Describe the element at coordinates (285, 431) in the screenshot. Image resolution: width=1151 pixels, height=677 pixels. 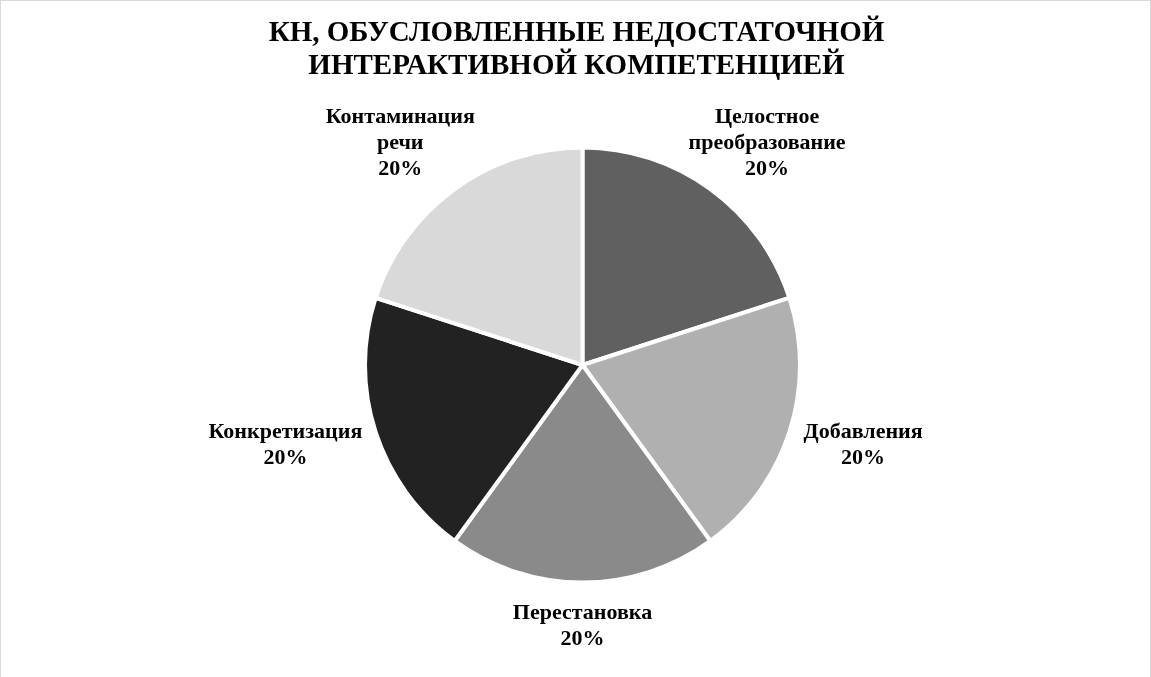
I see `slice-label: Конкретизация` at that location.